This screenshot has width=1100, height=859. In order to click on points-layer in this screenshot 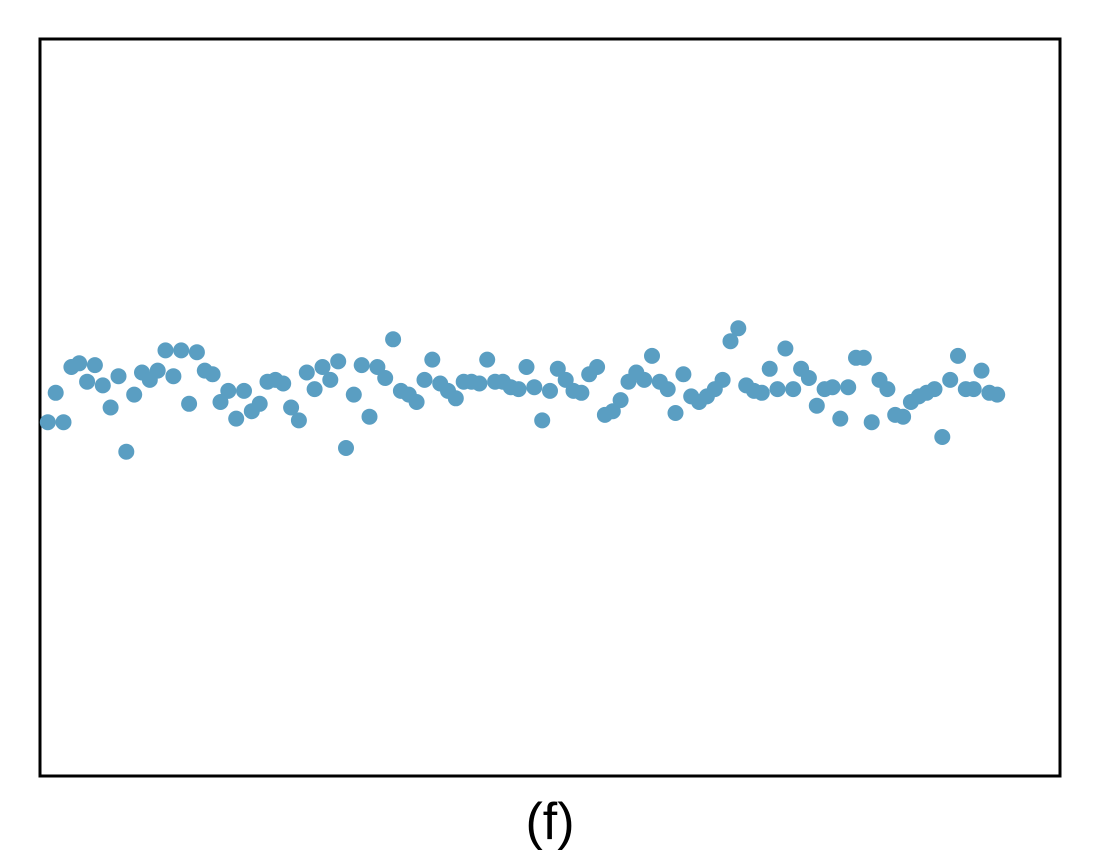, I will do `click(522, 390)`.